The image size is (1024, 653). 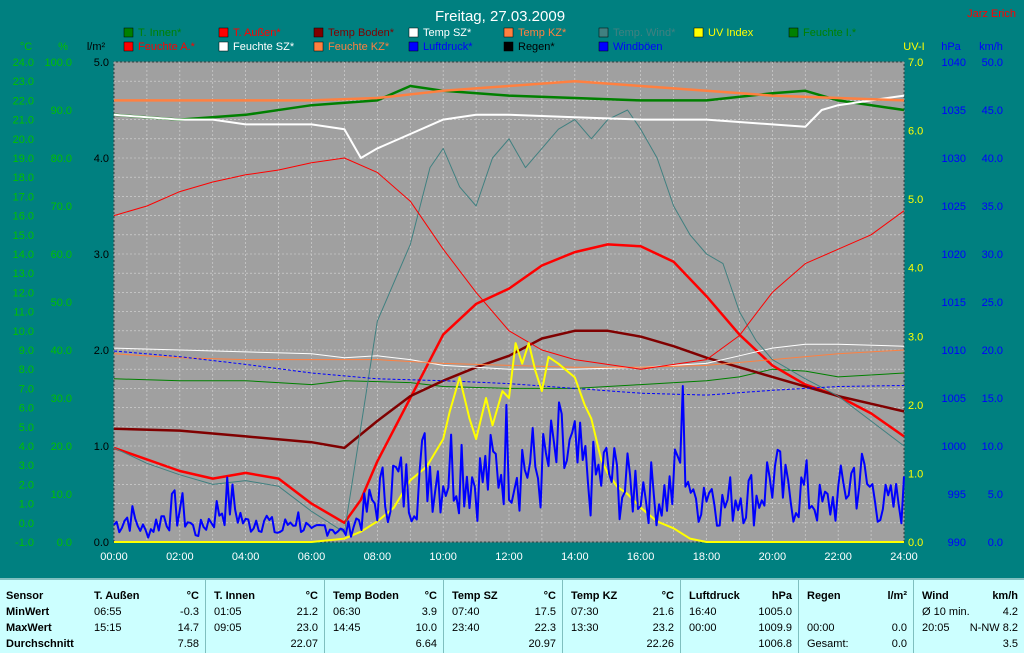 What do you see at coordinates (234, 596) in the screenshot?
I see `stats-cell-label: T. Innen` at bounding box center [234, 596].